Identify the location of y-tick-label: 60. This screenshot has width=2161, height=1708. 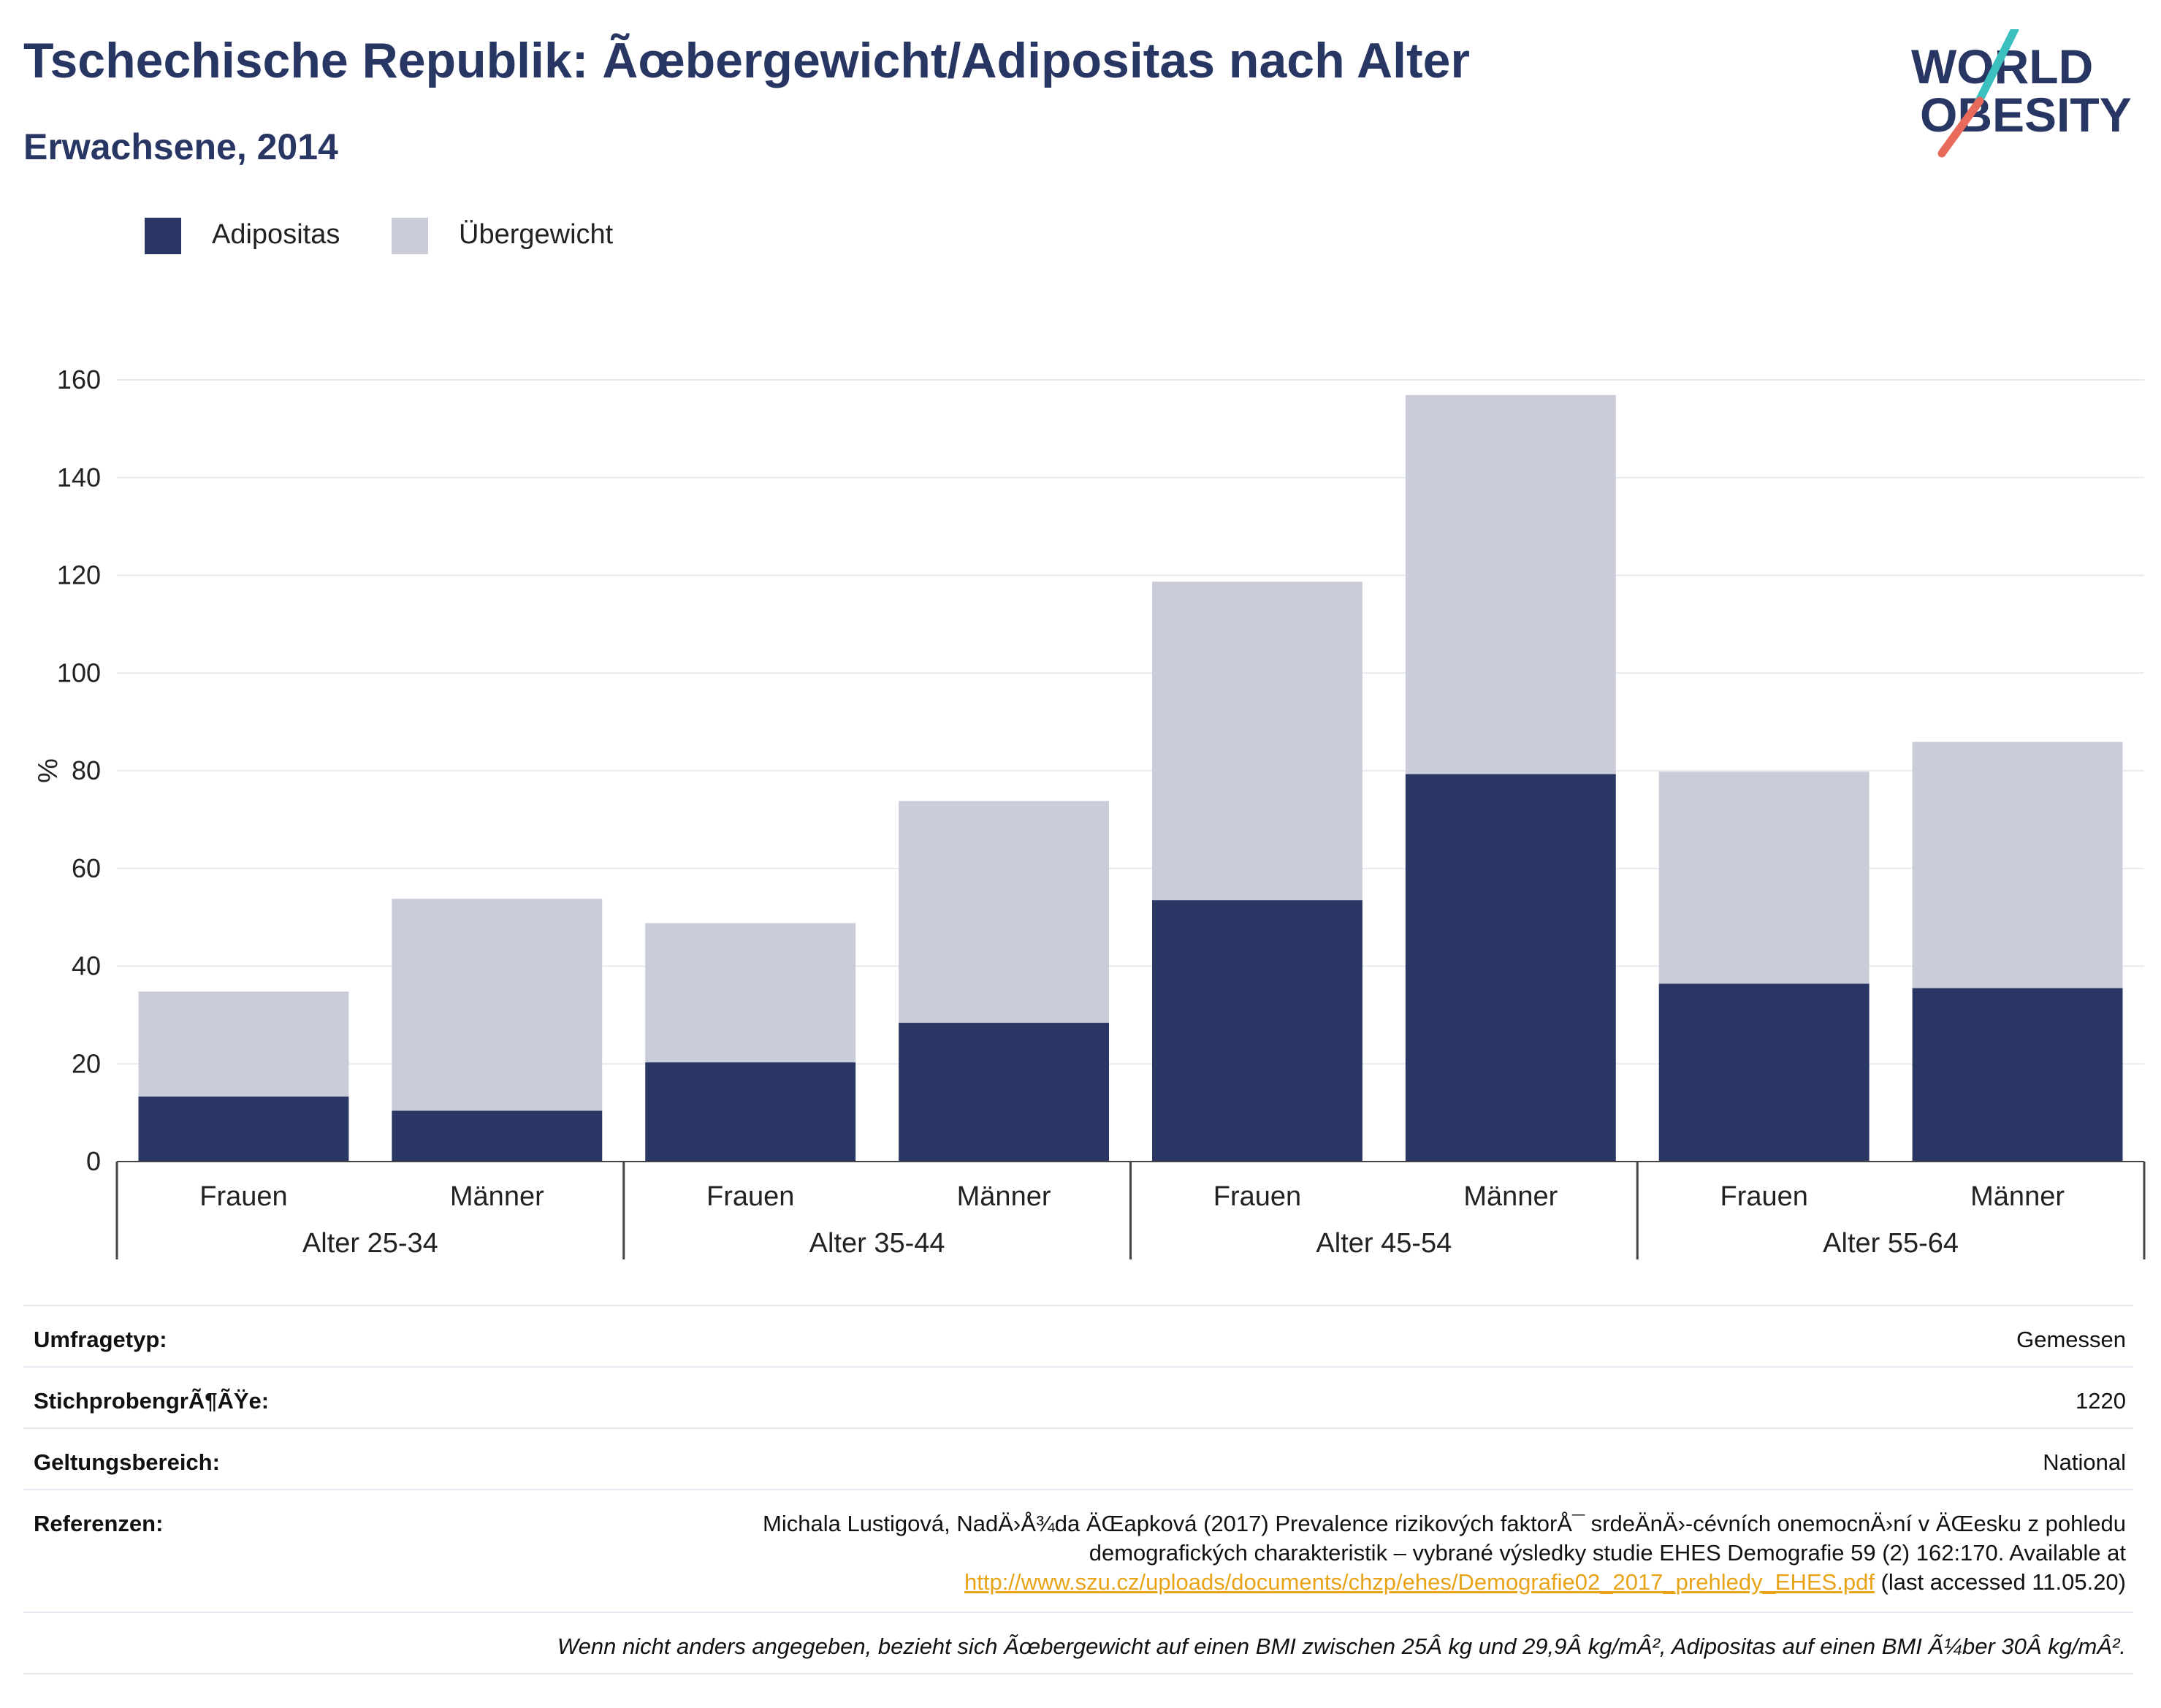
(86, 868).